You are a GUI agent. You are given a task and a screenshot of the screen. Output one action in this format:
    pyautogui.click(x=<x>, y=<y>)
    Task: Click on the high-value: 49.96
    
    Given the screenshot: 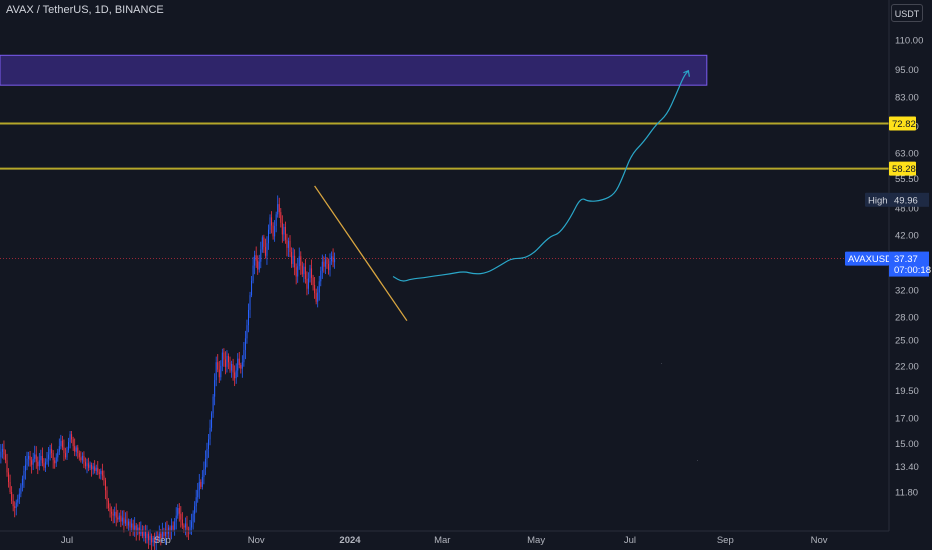 What is the action you would take?
    pyautogui.click(x=906, y=200)
    